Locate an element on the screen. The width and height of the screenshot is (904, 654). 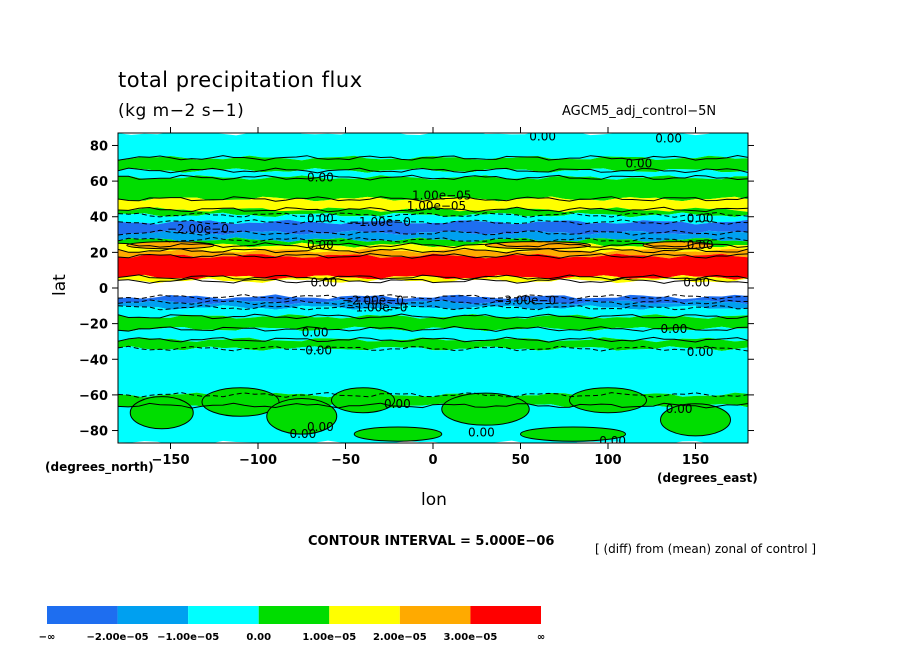
x-tick-label: −50 is located at coordinates (345, 460).